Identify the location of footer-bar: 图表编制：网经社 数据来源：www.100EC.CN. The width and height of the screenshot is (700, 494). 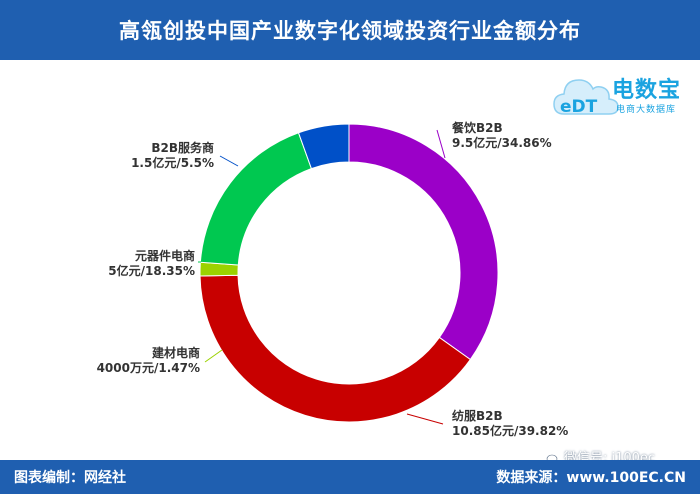
(350, 477).